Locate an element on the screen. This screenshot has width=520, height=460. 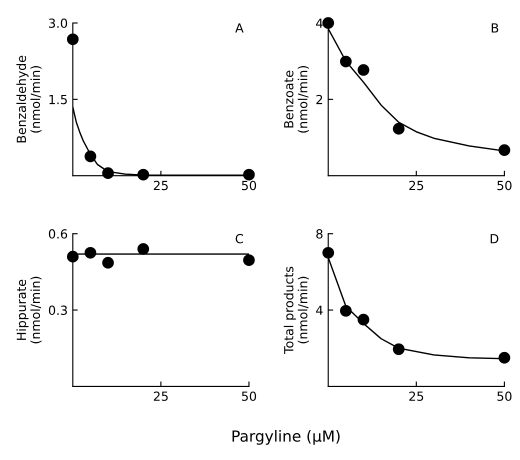
annotation: C is located at coordinates (239, 239).